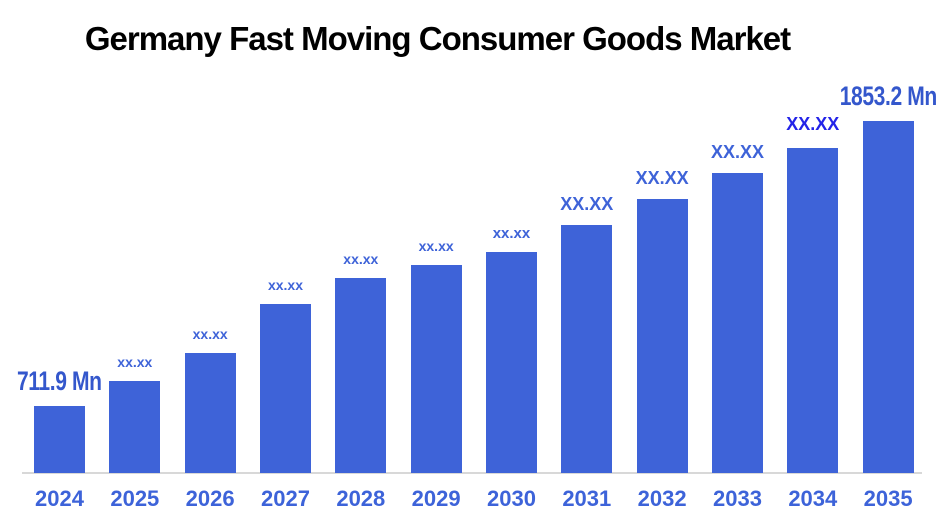  I want to click on bar-2033, so click(737, 323).